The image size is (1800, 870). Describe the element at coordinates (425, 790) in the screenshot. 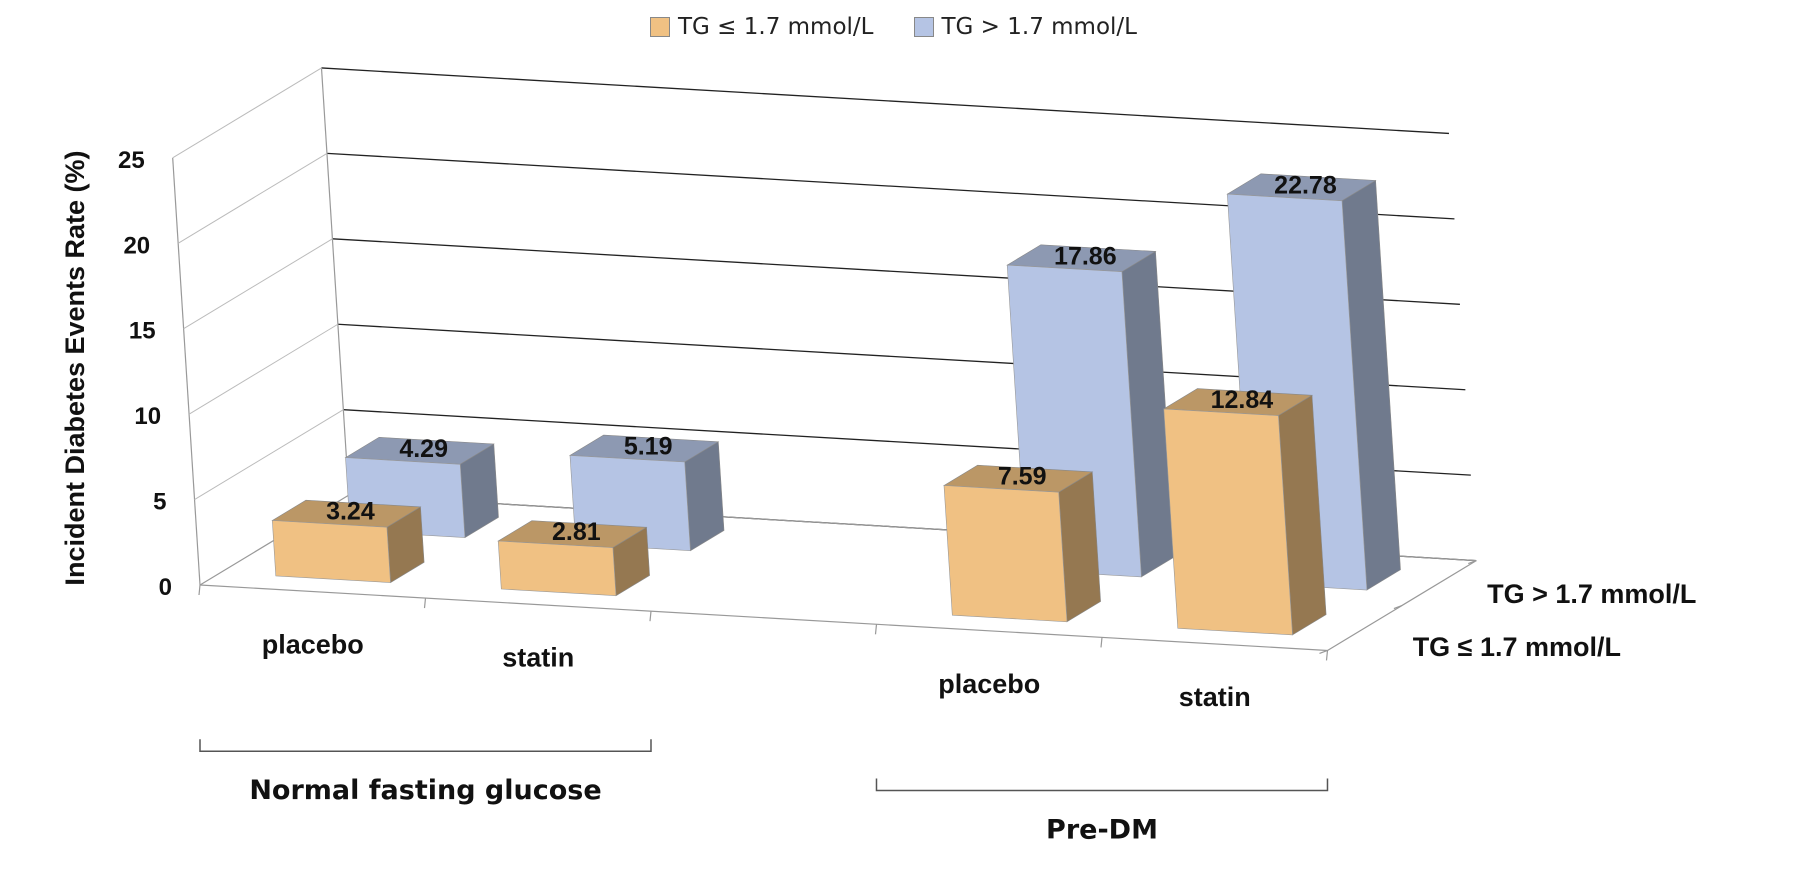

I see `group-label: Normal fasting glucose` at that location.